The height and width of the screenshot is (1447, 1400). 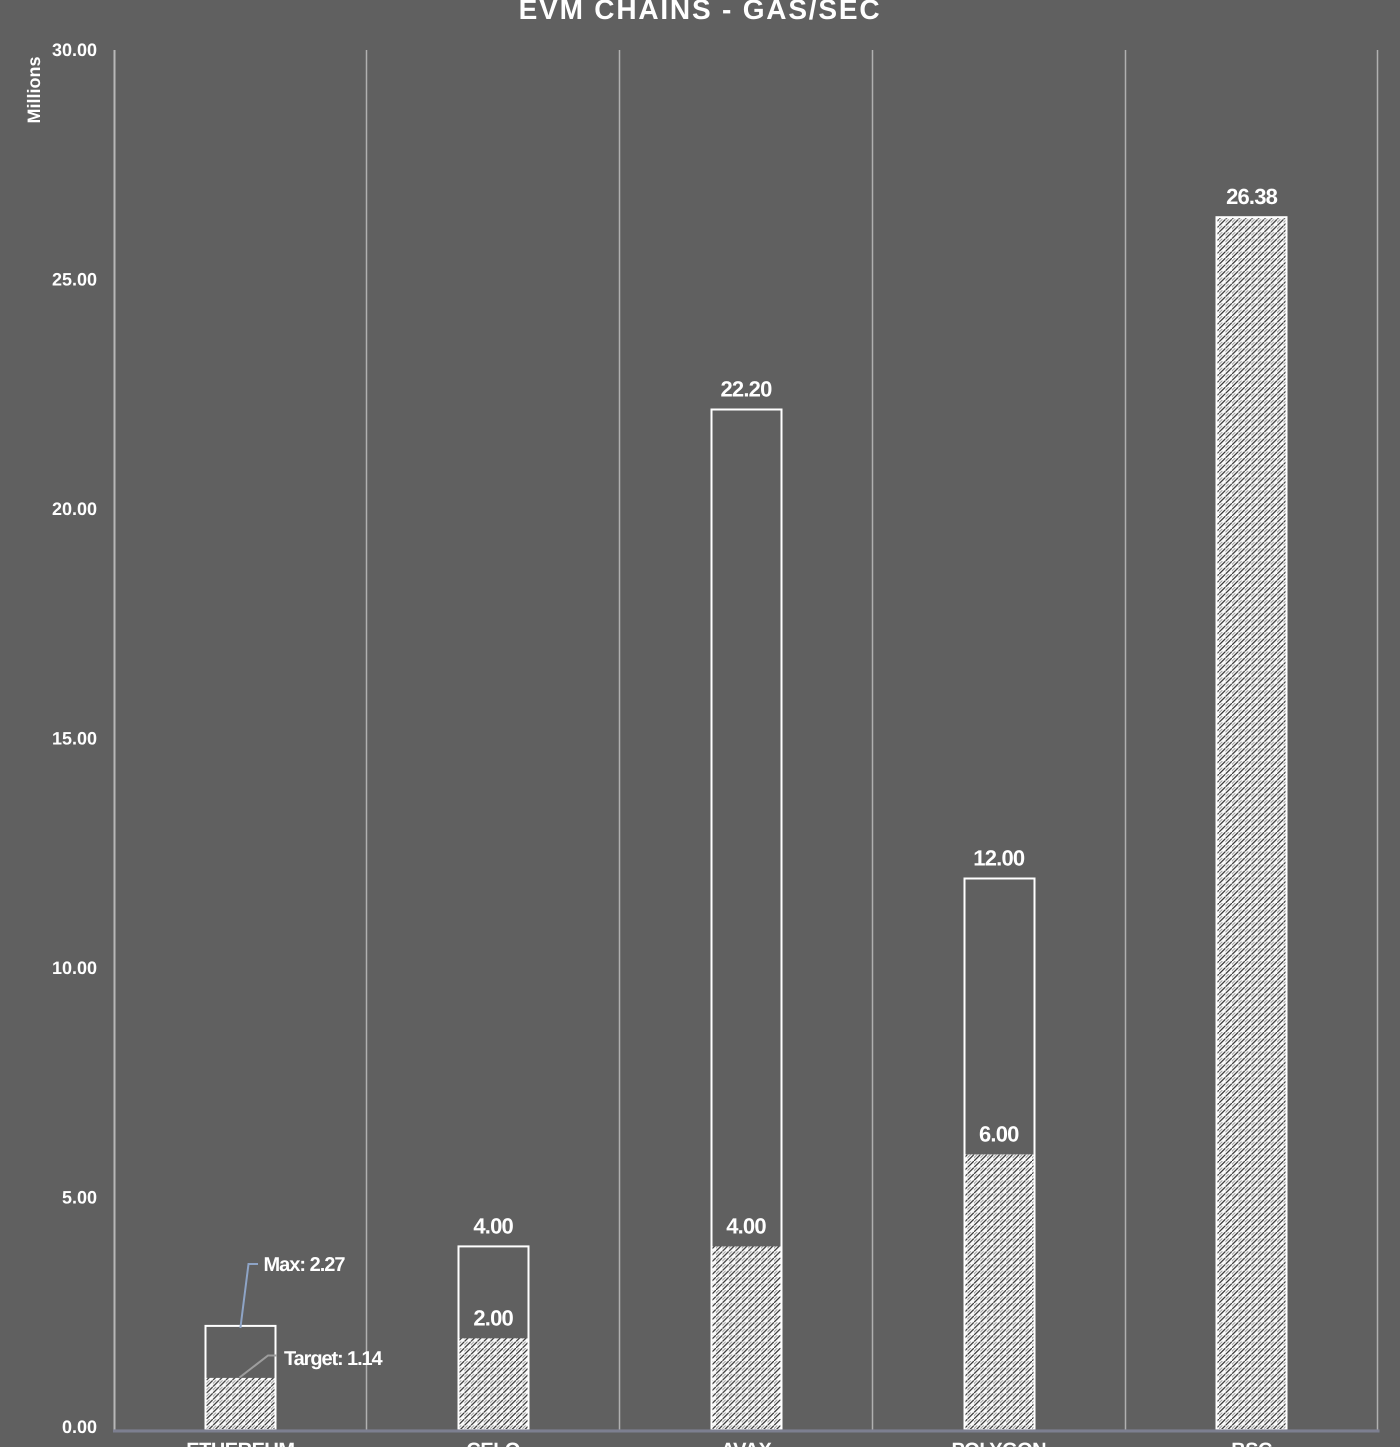 What do you see at coordinates (34, 90) in the screenshot?
I see `svg-text: Millions` at bounding box center [34, 90].